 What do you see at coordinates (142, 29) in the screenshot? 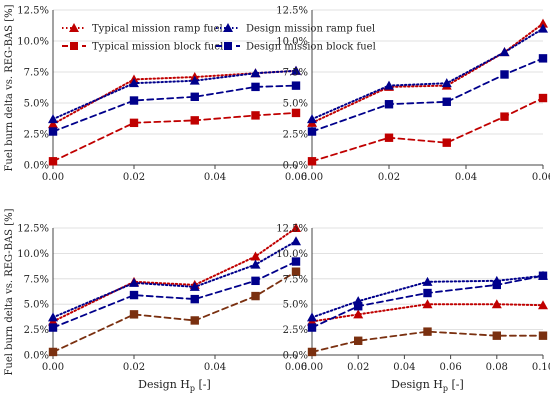
I see `legend-item: Typical mission ramp fuel` at bounding box center [142, 29].